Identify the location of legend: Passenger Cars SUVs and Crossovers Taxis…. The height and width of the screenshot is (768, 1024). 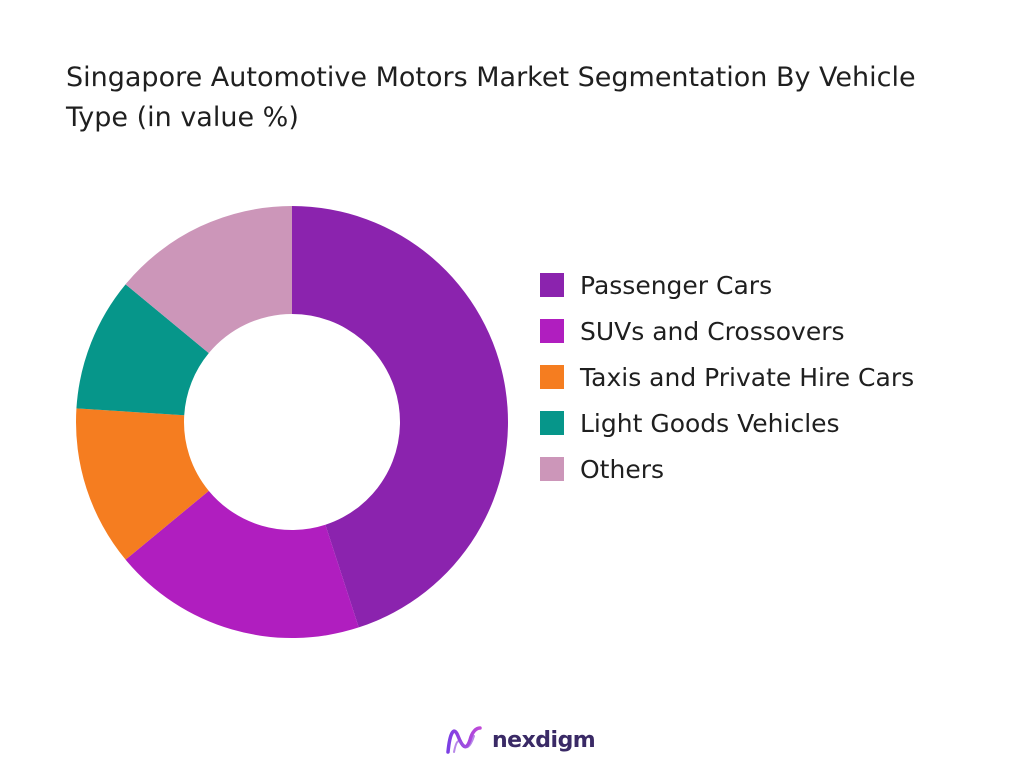
(727, 377).